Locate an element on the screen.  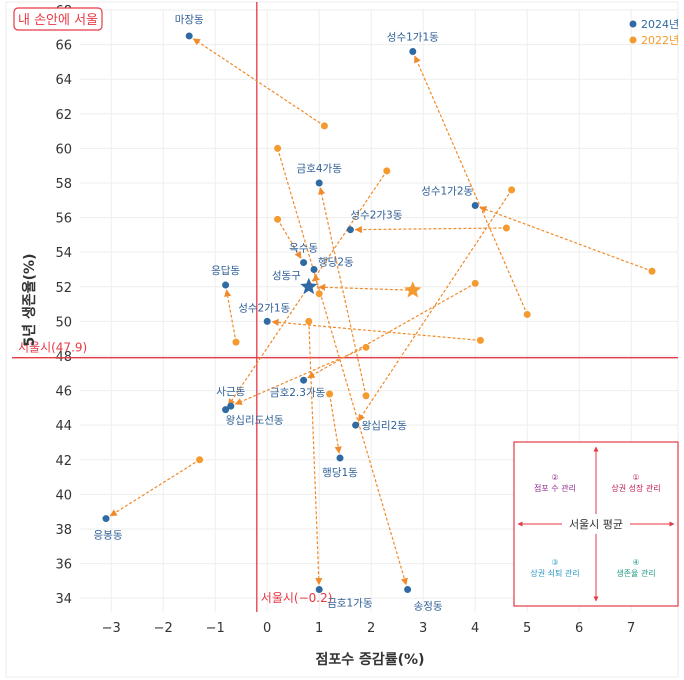
y-tick-label: 54 is located at coordinates (63, 253).